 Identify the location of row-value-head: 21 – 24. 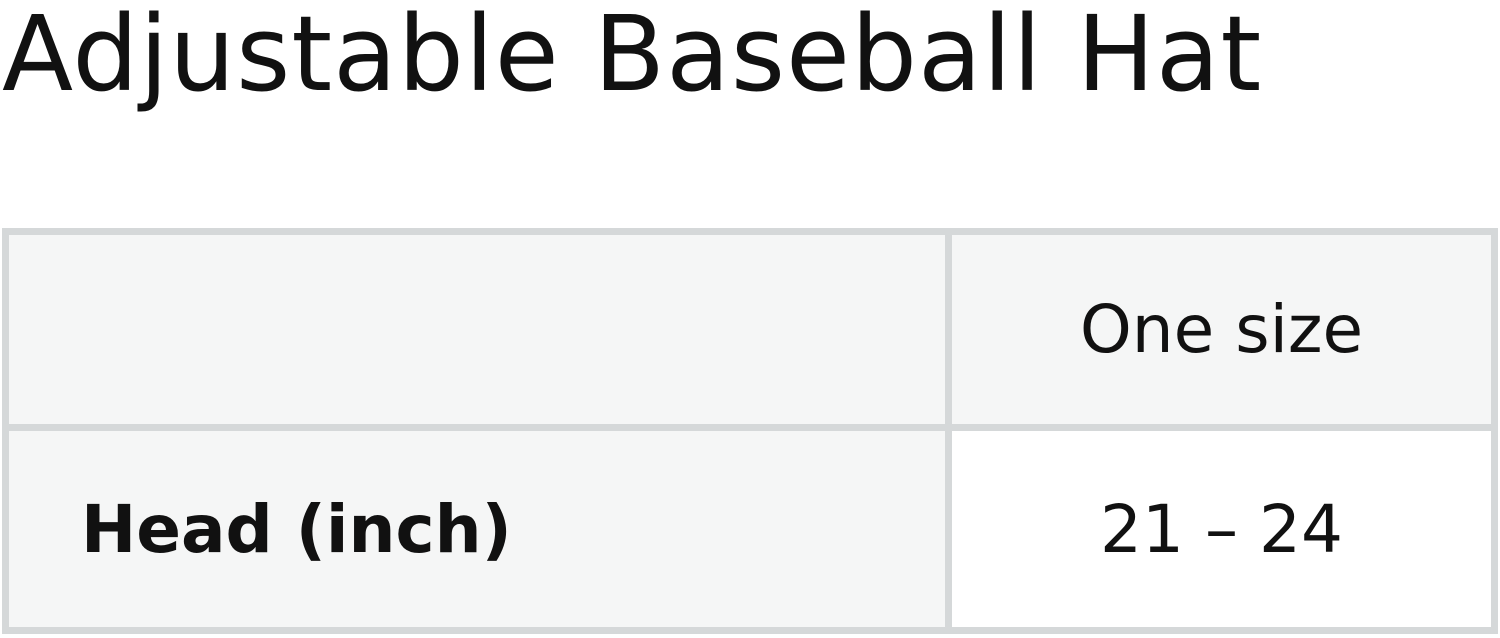
(1221, 529).